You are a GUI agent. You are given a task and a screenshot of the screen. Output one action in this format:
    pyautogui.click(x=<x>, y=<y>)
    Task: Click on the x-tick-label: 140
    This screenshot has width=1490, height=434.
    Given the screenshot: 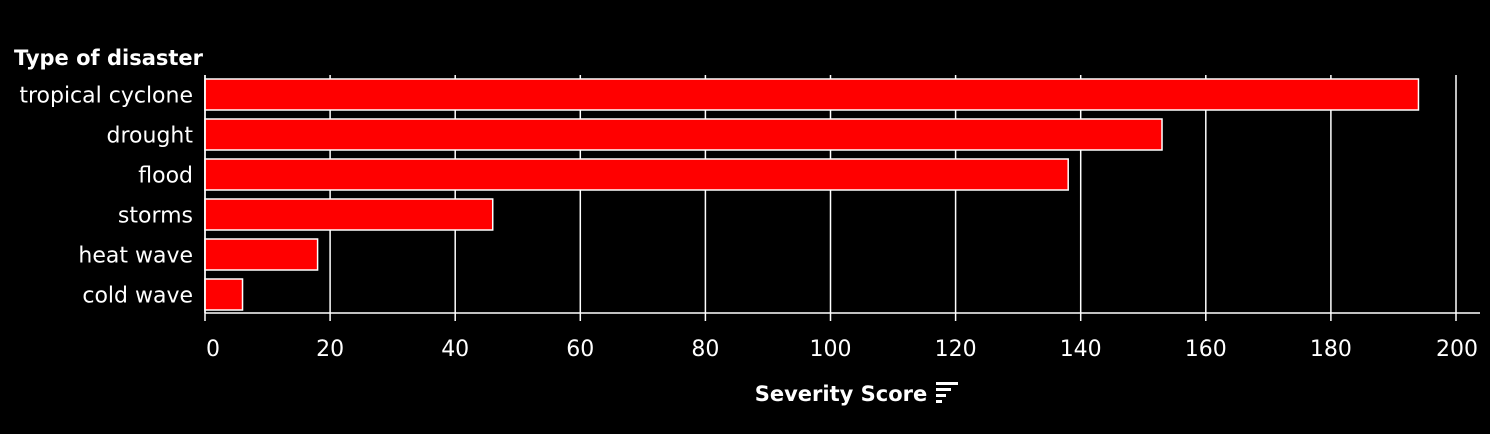 What is the action you would take?
    pyautogui.click(x=1081, y=349)
    